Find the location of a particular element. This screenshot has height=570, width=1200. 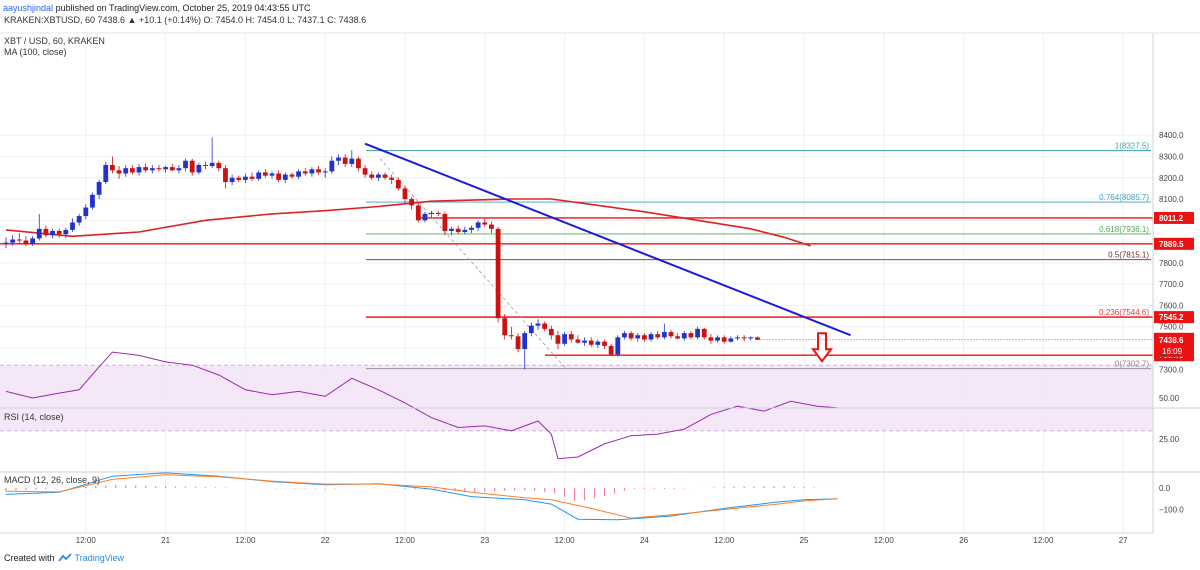

author-link: aayushjindal is located at coordinates (28, 8).